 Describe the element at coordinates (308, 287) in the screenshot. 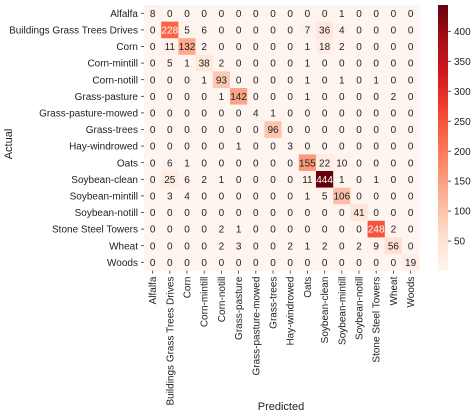

I see `column-tick-label: Oats` at that location.